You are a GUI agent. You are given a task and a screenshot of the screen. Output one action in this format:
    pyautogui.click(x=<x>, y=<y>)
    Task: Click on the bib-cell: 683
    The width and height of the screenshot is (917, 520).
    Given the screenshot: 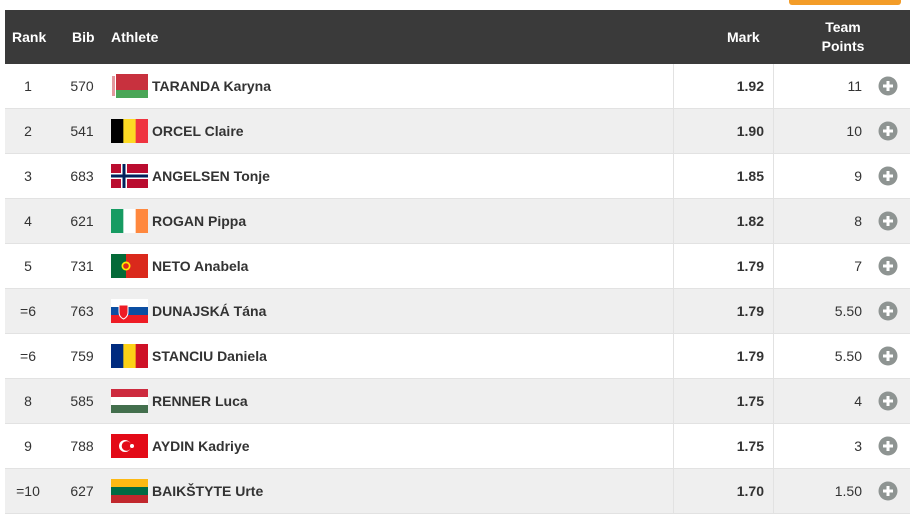 What is the action you would take?
    pyautogui.click(x=82, y=176)
    